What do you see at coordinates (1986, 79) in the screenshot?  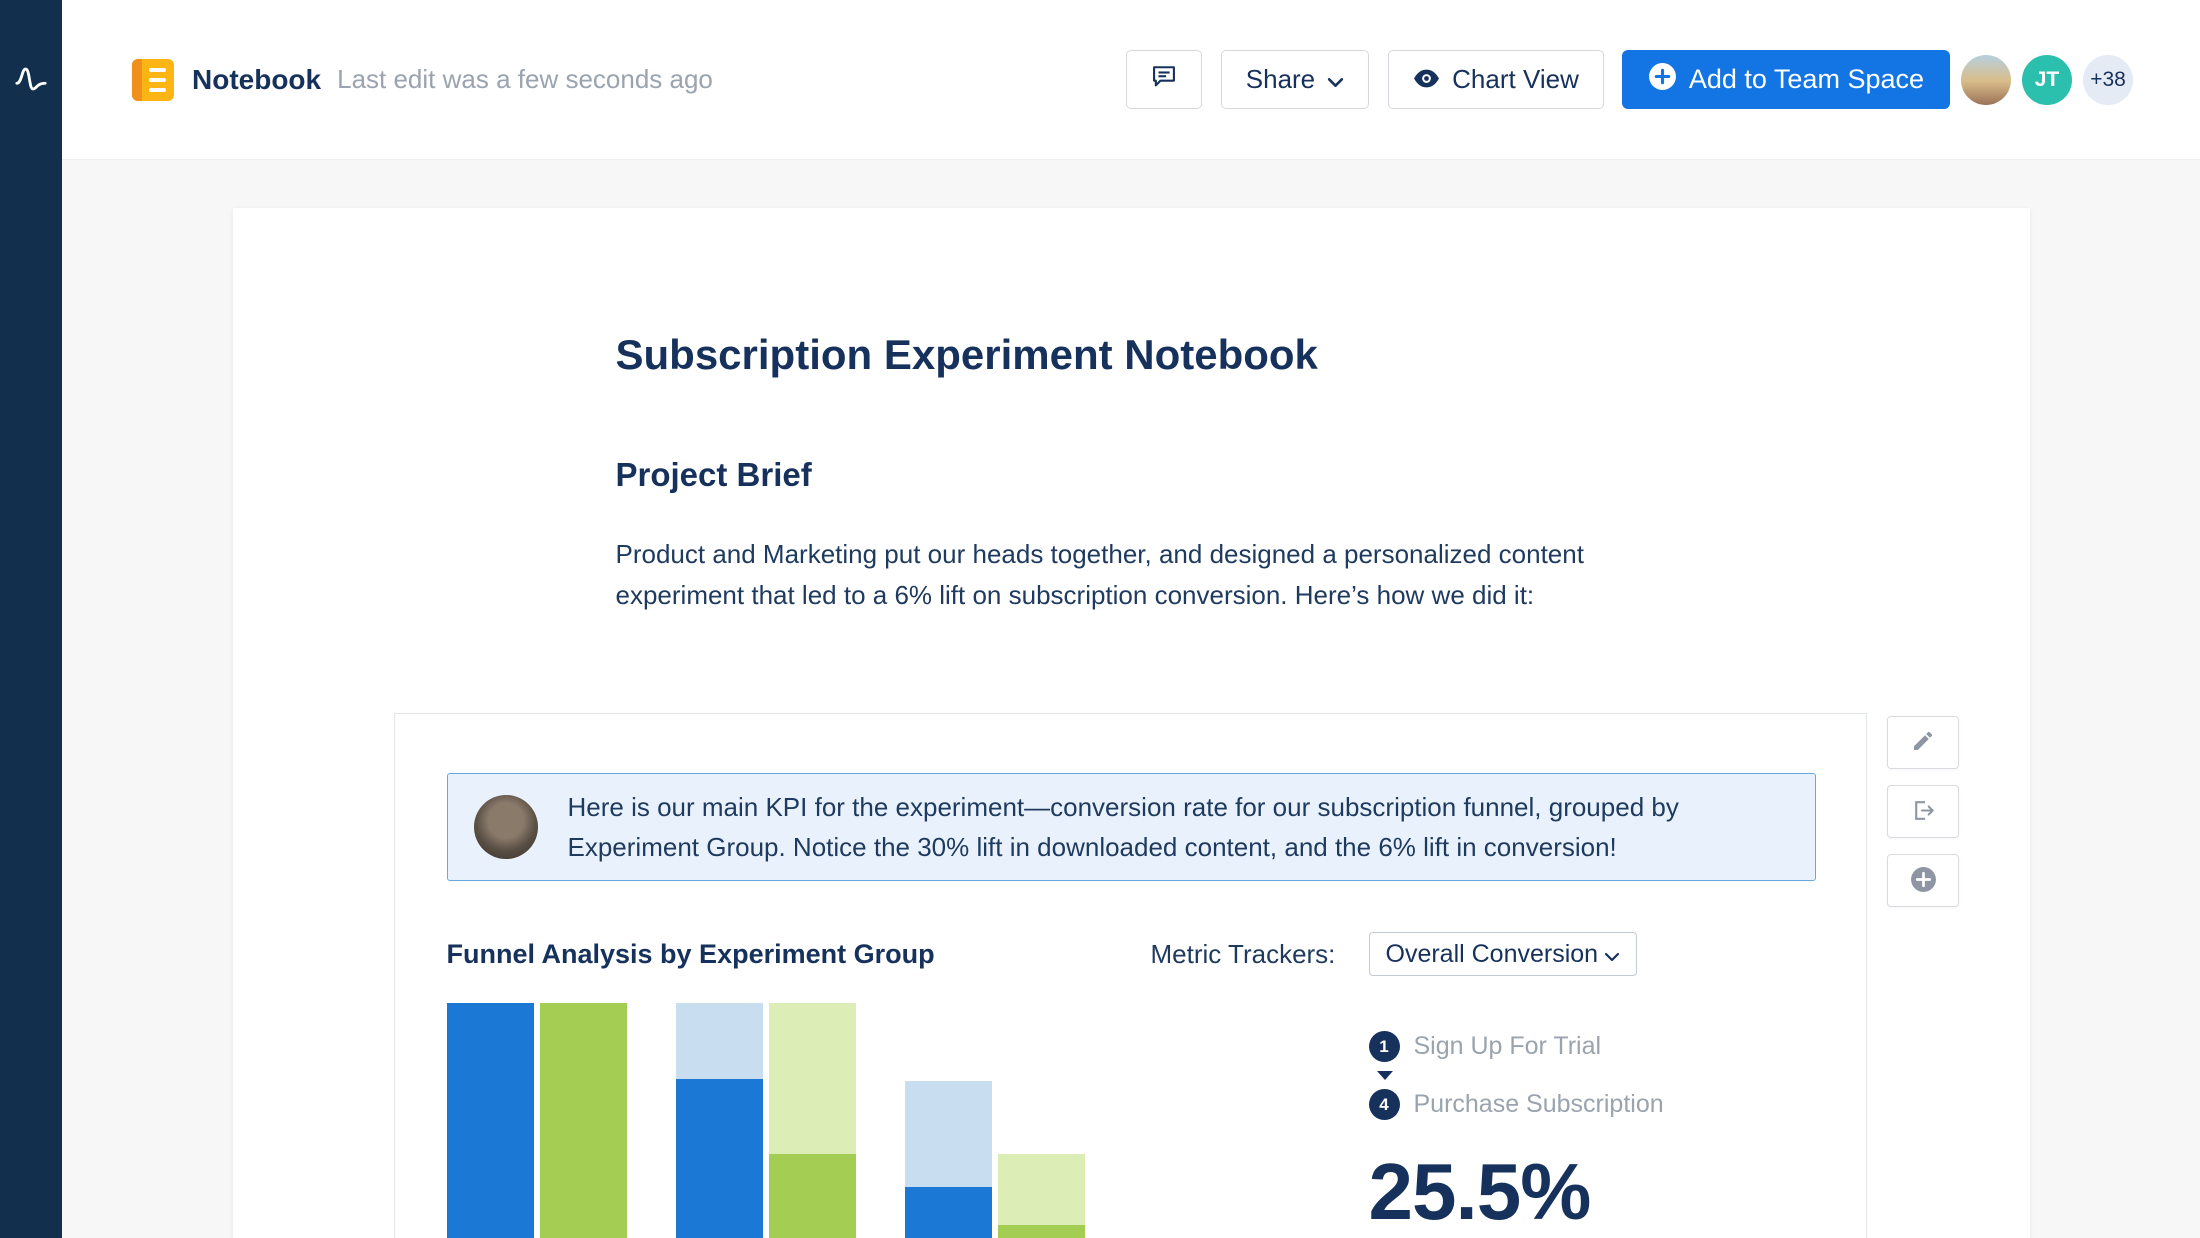 I see `user-avatar-photo` at bounding box center [1986, 79].